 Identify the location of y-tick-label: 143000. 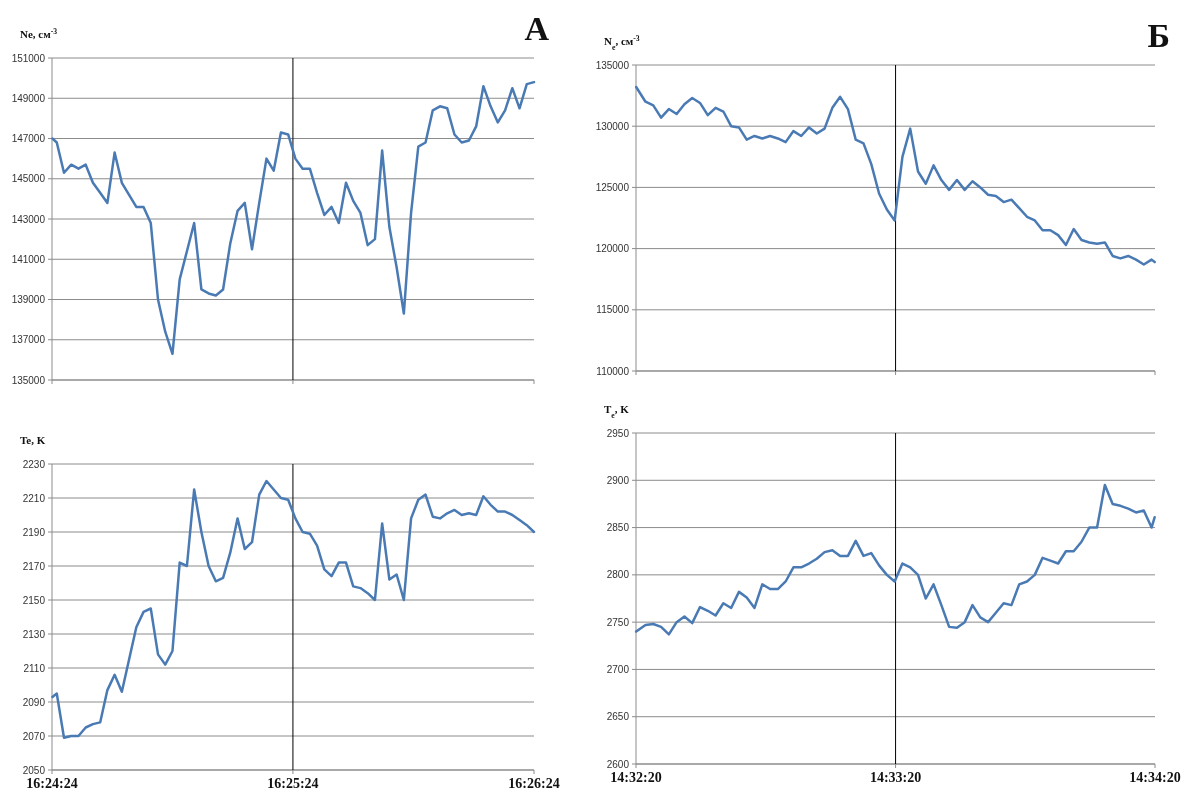
(28, 219).